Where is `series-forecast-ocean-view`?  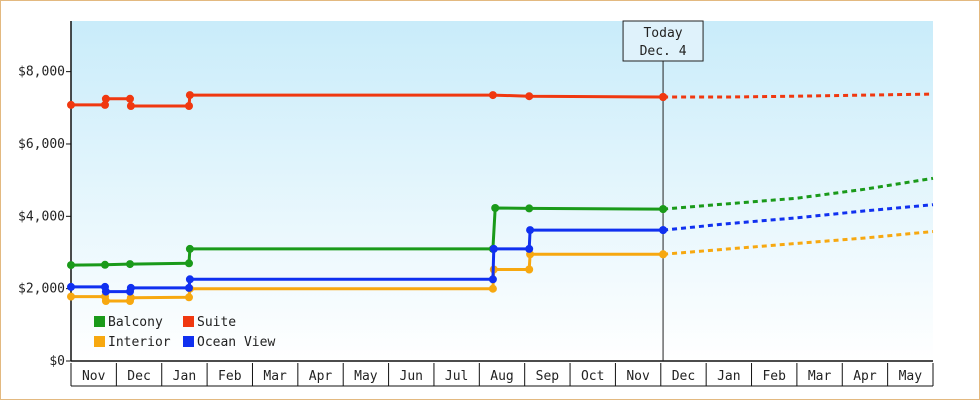
series-forecast-ocean-view is located at coordinates (798, 217).